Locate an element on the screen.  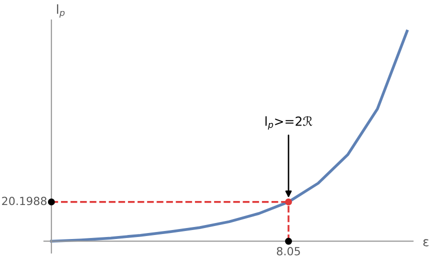
x-axis-title: ε is located at coordinates (425, 242).